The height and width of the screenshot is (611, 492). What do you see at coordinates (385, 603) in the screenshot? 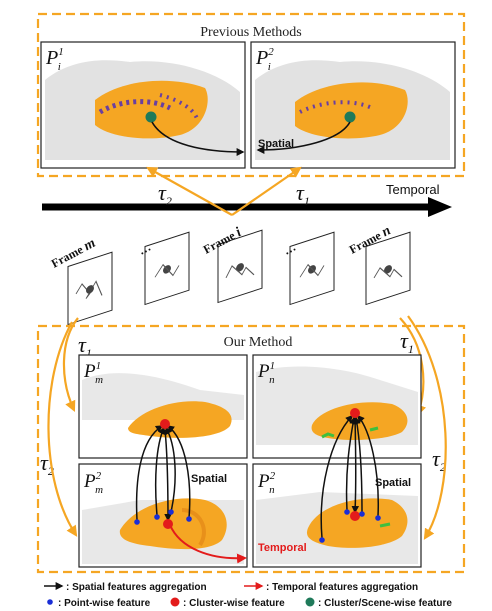
I see `legend-scene-text: : Cluster/Scene-wise feature` at bounding box center [385, 603].